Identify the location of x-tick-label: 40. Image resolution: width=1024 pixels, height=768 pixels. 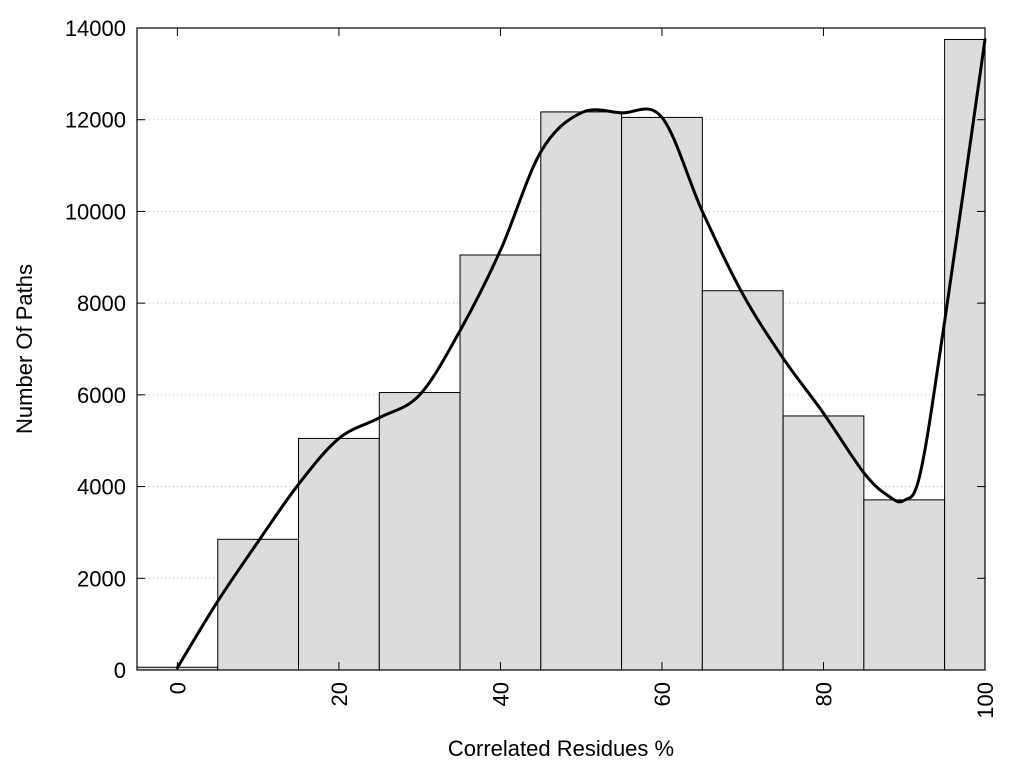
(500, 694).